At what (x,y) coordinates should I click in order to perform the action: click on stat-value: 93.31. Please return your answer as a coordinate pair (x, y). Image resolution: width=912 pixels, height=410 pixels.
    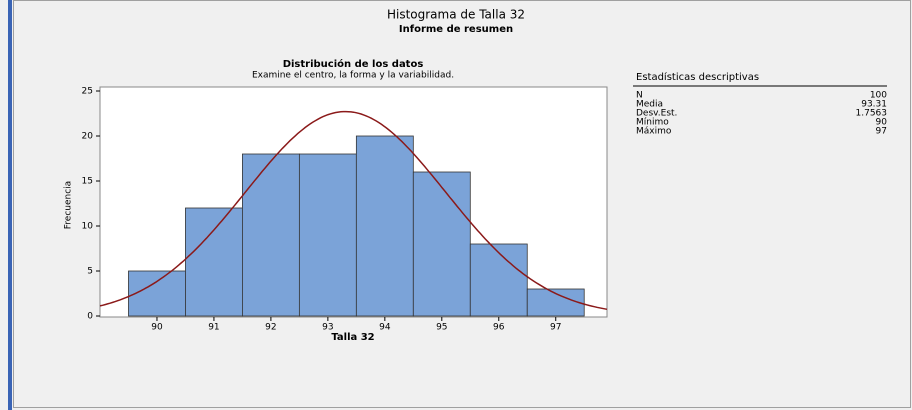
    Looking at the image, I should click on (874, 105).